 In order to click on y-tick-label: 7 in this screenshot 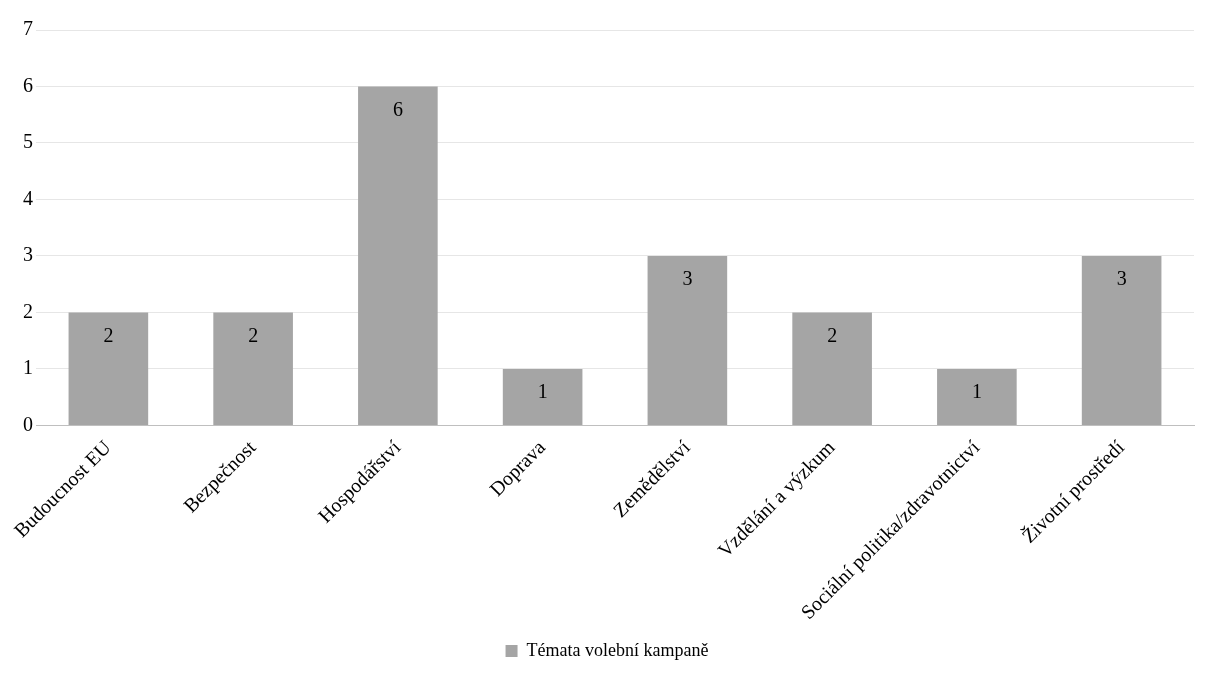, I will do `click(28, 28)`.